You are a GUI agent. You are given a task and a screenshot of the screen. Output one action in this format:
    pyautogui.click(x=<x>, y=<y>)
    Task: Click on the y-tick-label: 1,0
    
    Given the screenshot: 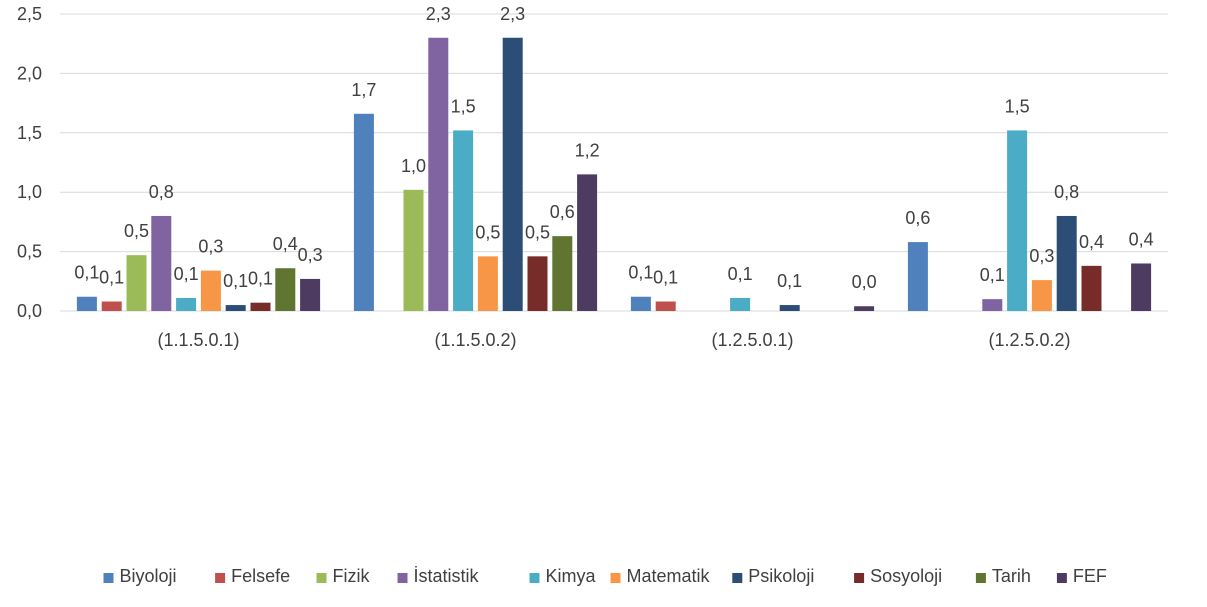 What is the action you would take?
    pyautogui.click(x=29, y=192)
    